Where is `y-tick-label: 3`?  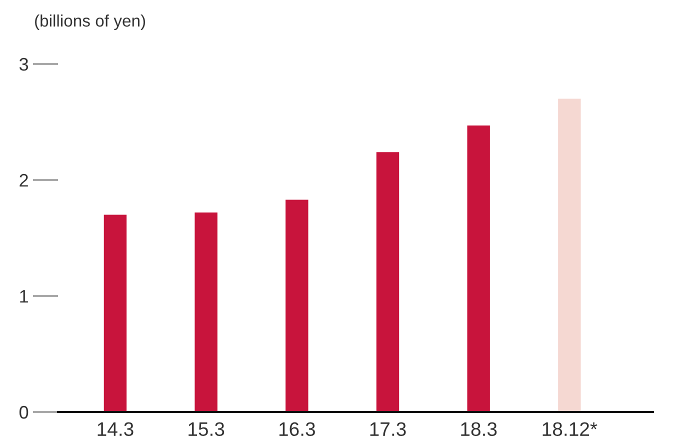
y-tick-label: 3 is located at coordinates (23, 64).